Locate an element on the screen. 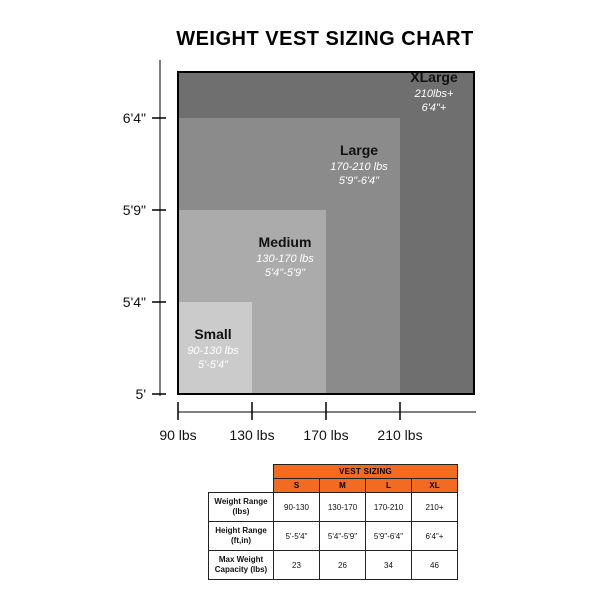  table-cell: 90-130 is located at coordinates (296, 507).